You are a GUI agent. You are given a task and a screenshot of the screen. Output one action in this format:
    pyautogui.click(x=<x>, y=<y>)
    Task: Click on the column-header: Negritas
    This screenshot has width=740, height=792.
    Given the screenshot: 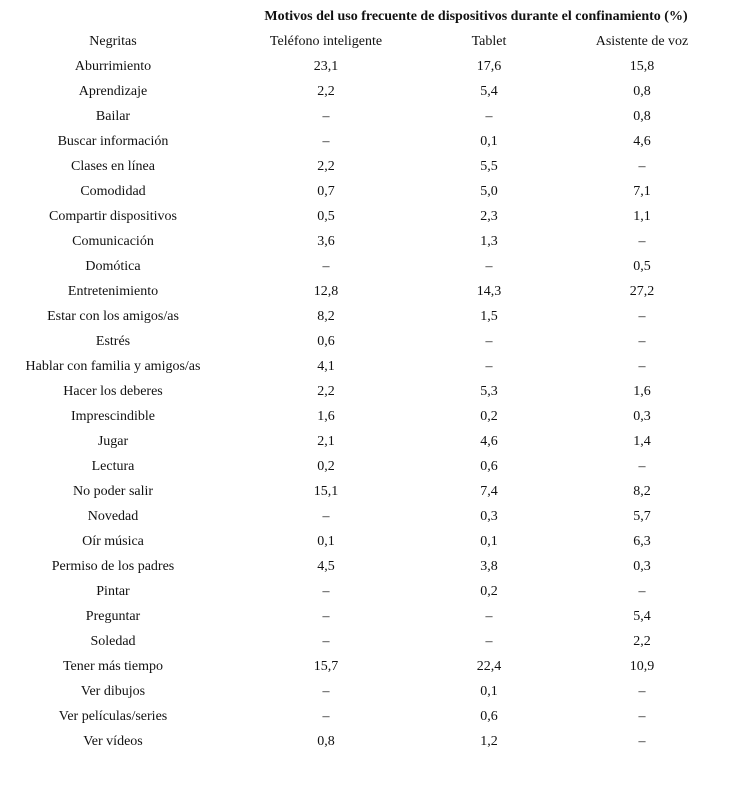 What is the action you would take?
    pyautogui.click(x=113, y=41)
    